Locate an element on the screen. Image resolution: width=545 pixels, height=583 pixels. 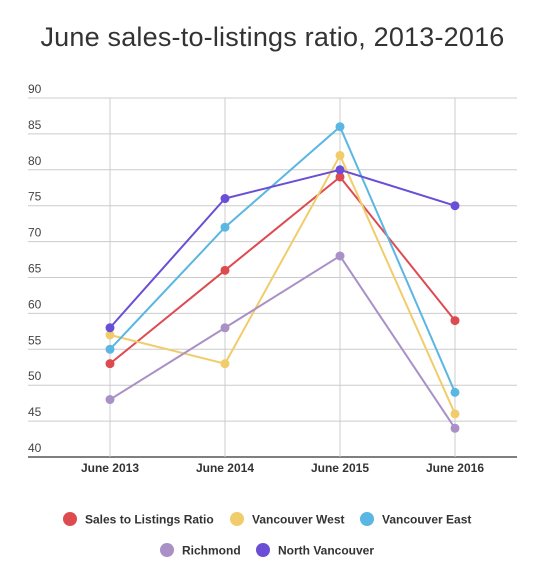
legend-label: Richmond is located at coordinates (211, 551).